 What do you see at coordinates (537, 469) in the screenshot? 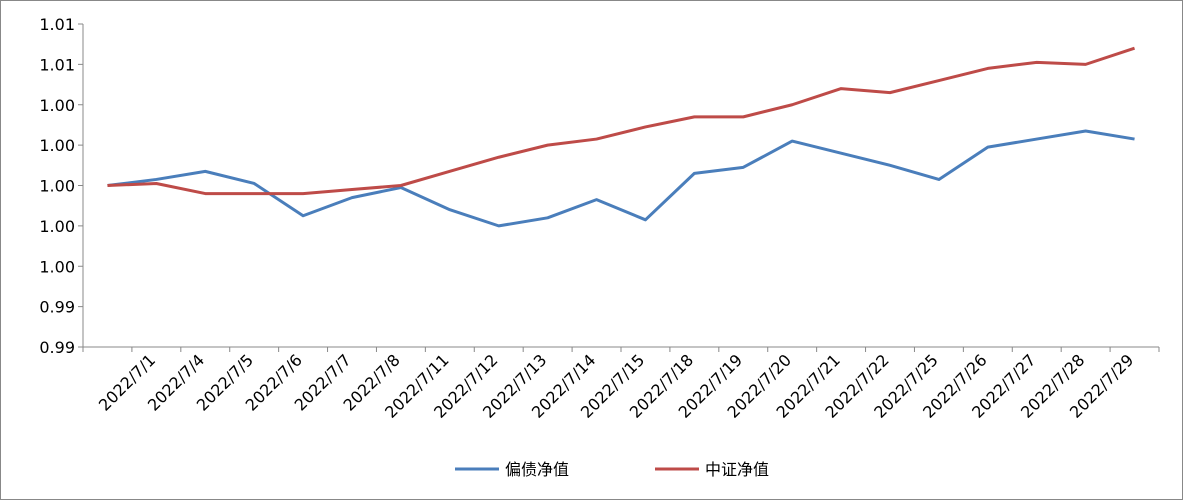
I see `legend-label: 偏债净值` at bounding box center [537, 469].